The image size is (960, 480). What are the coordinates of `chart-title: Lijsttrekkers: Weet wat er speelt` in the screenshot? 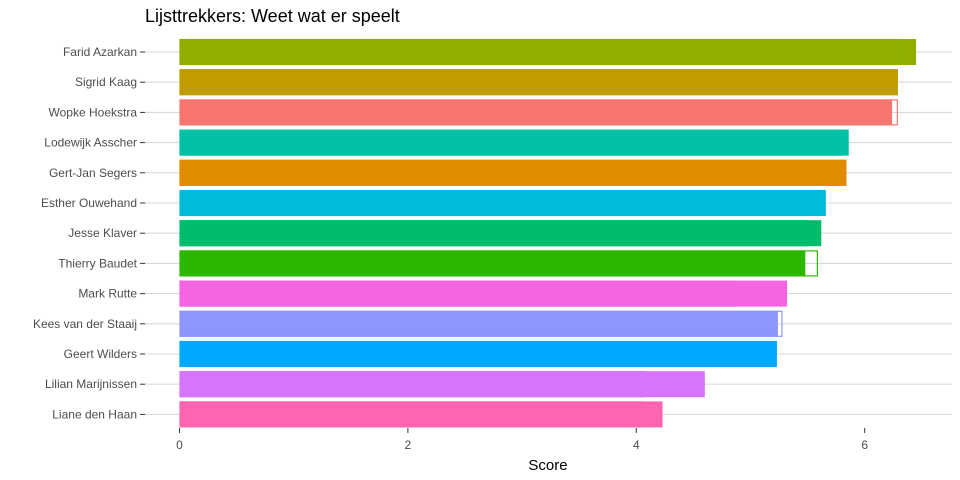 It's located at (272, 16).